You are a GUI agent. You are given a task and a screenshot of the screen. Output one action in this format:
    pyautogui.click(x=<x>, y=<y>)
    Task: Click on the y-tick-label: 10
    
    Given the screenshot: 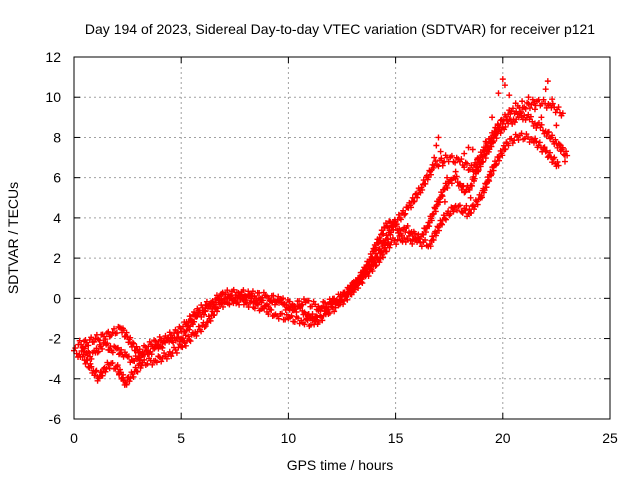 What is the action you would take?
    pyautogui.click(x=53, y=97)
    